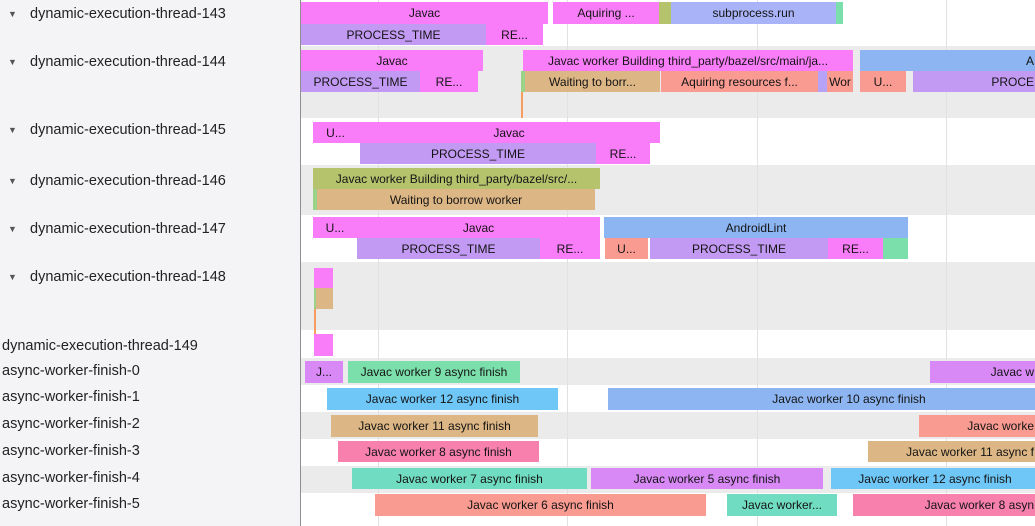 This screenshot has height=526, width=1035. Describe the element at coordinates (128, 14) in the screenshot. I see `row-label-text: dynamic-execution-thread-143` at that location.